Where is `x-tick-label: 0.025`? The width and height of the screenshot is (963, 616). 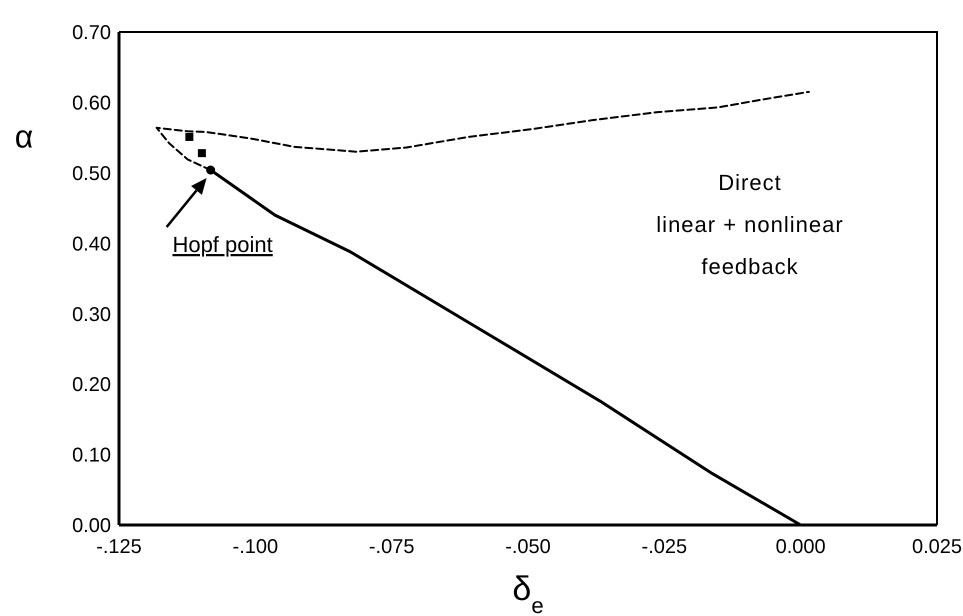 x-tick-label: 0.025 is located at coordinates (937, 547).